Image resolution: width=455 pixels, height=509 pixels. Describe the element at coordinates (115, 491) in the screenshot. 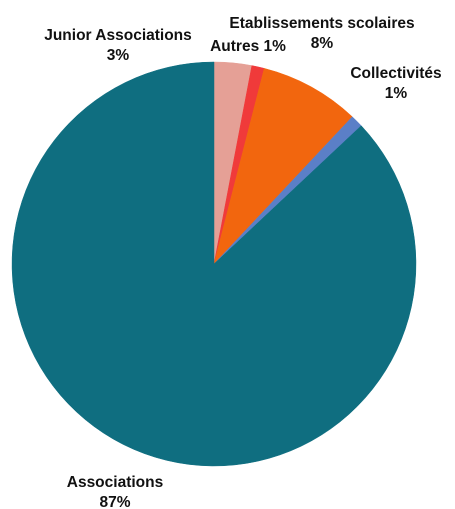

I see `pie-label-associations: Associations 87%` at that location.